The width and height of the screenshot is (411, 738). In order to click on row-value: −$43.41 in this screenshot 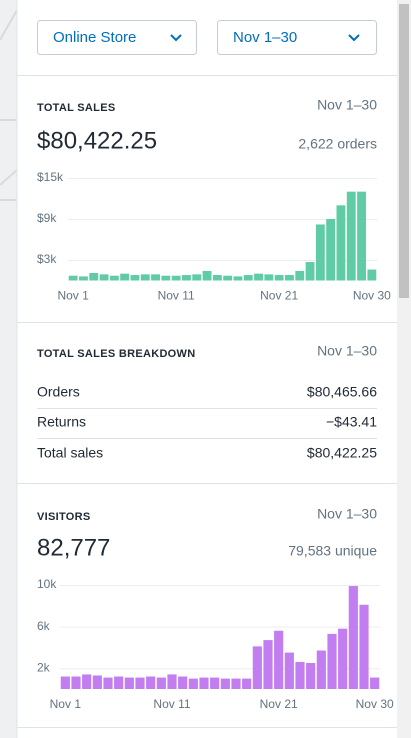, I will do `click(351, 422)`.